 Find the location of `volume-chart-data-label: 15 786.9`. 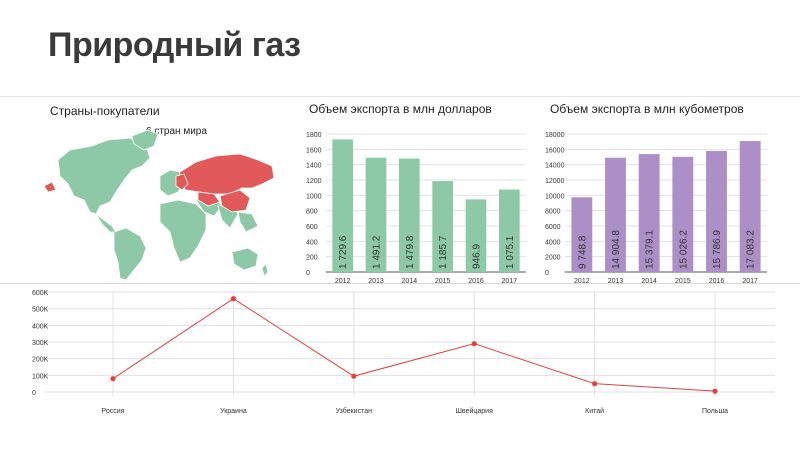

volume-chart-data-label: 15 786.9 is located at coordinates (717, 249).